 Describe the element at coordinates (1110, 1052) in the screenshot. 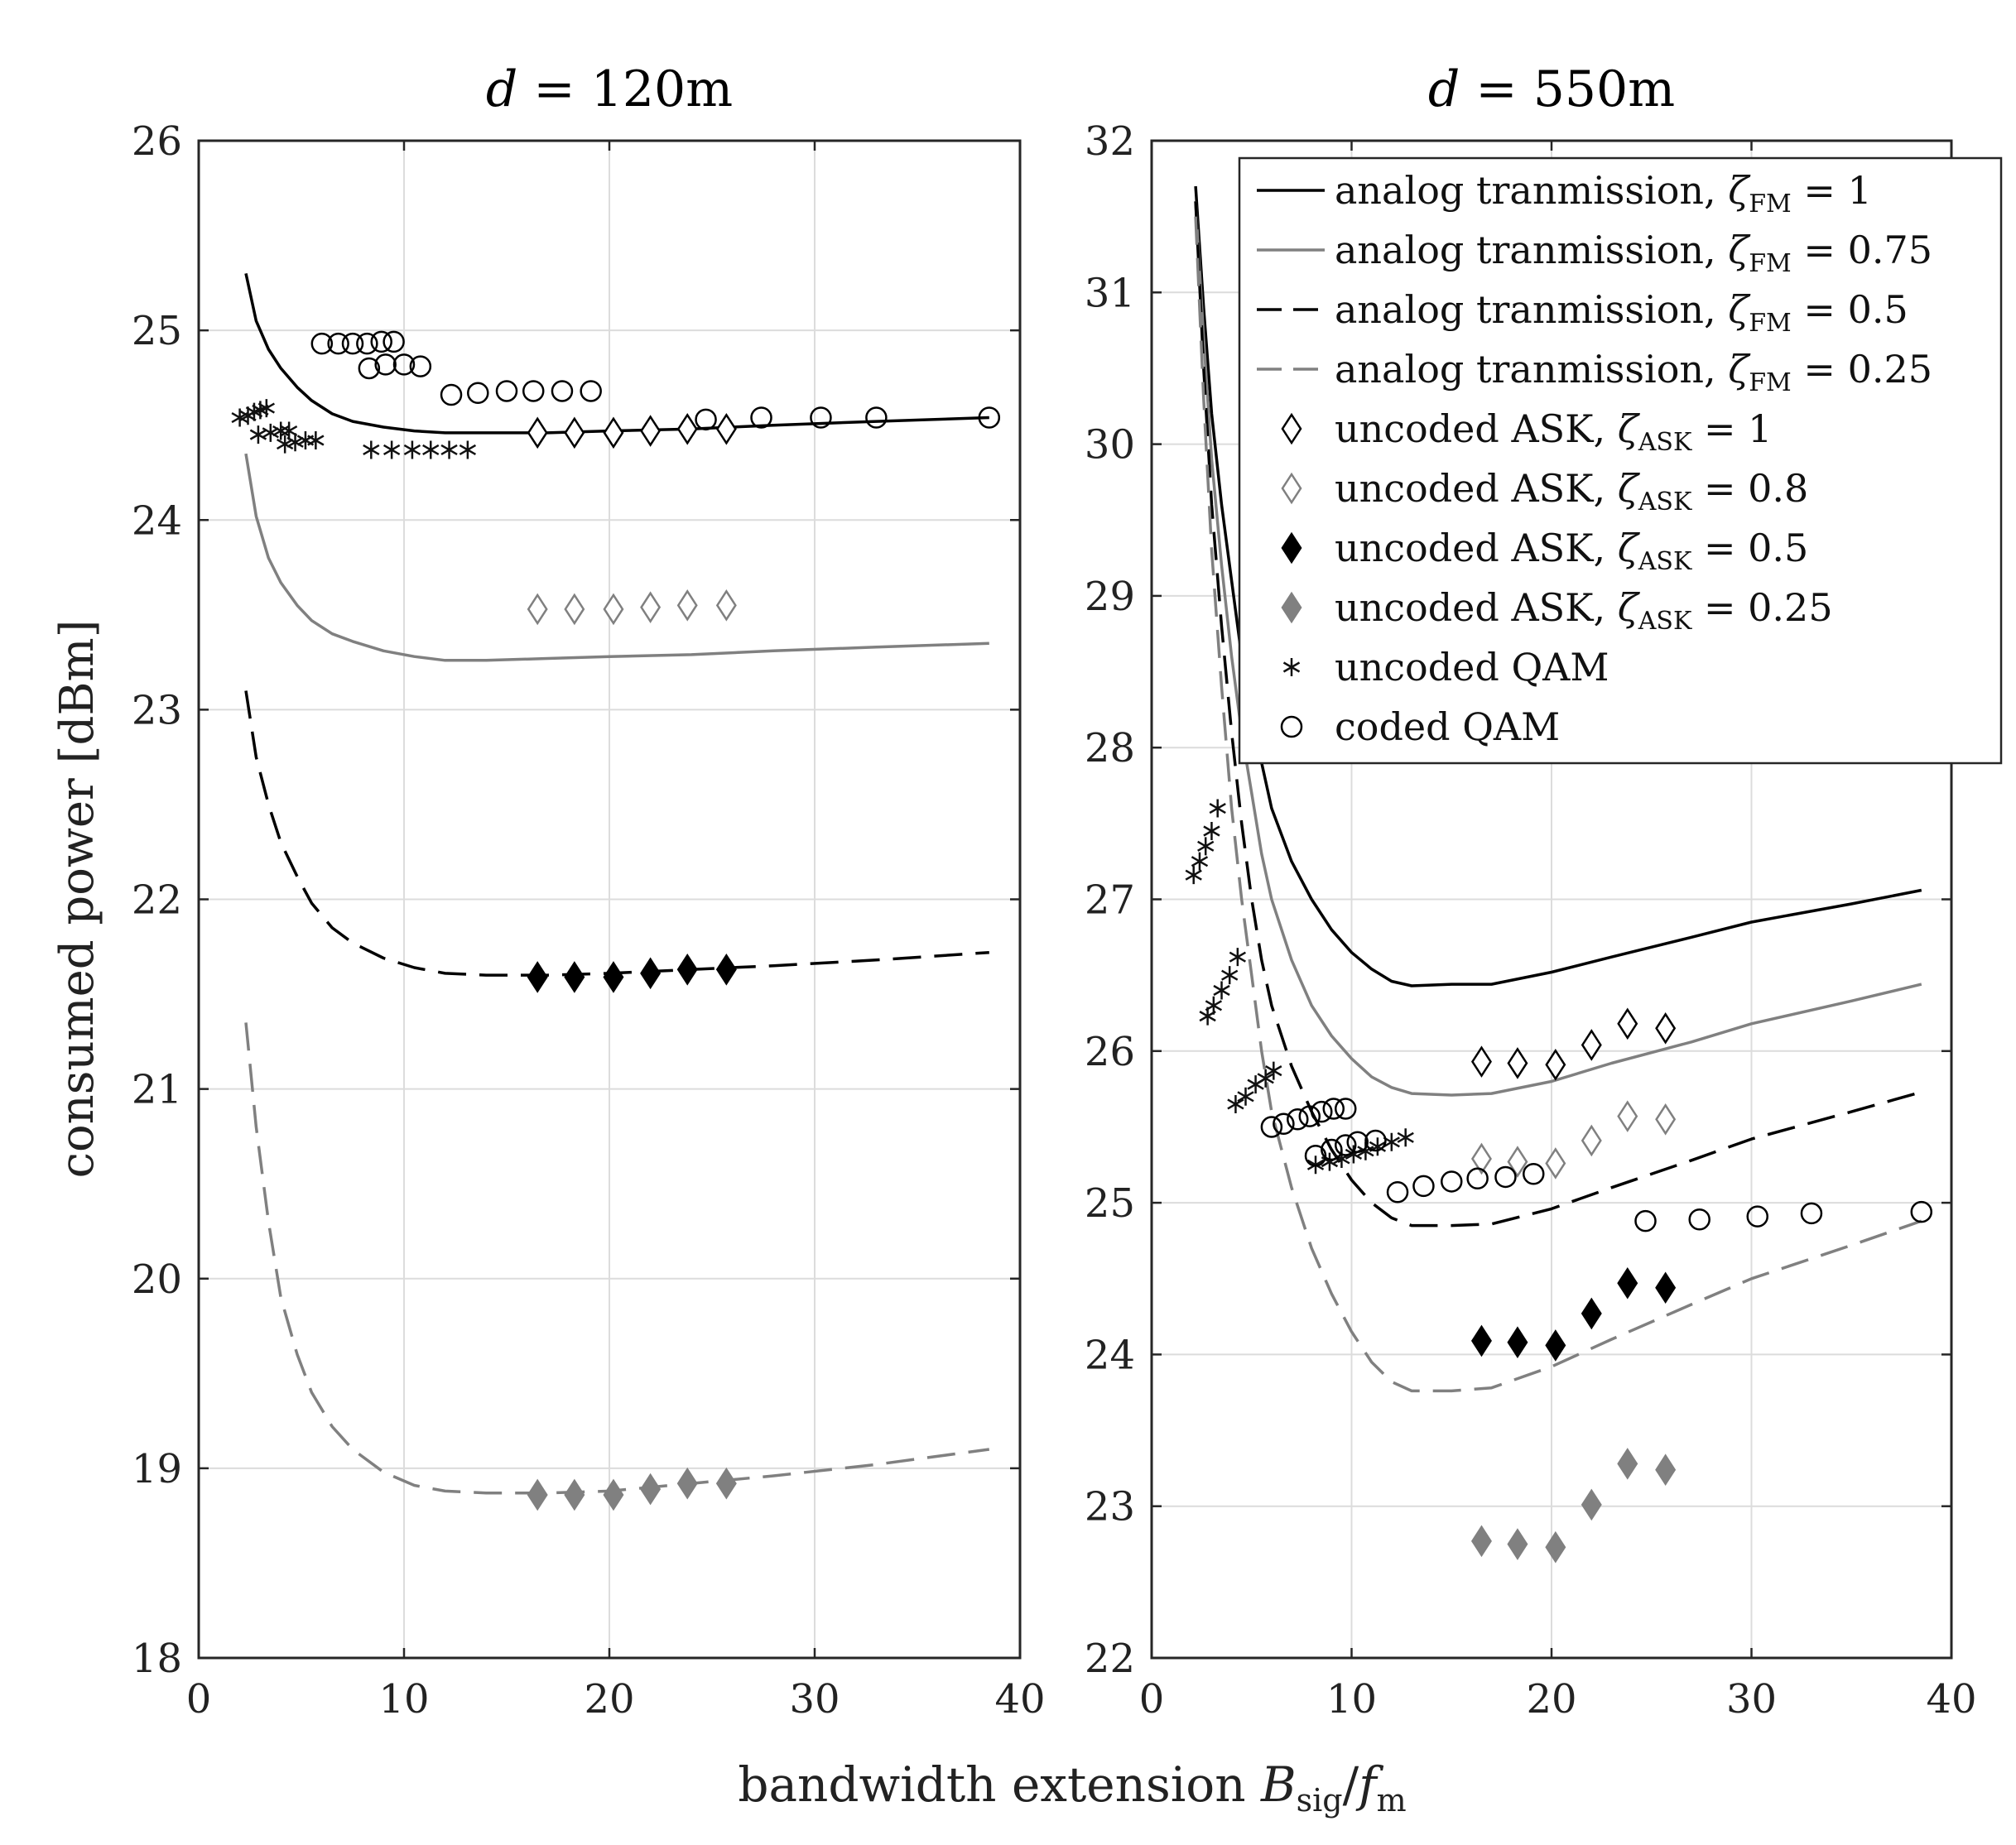

I see `right-y-tick-label: 26` at that location.